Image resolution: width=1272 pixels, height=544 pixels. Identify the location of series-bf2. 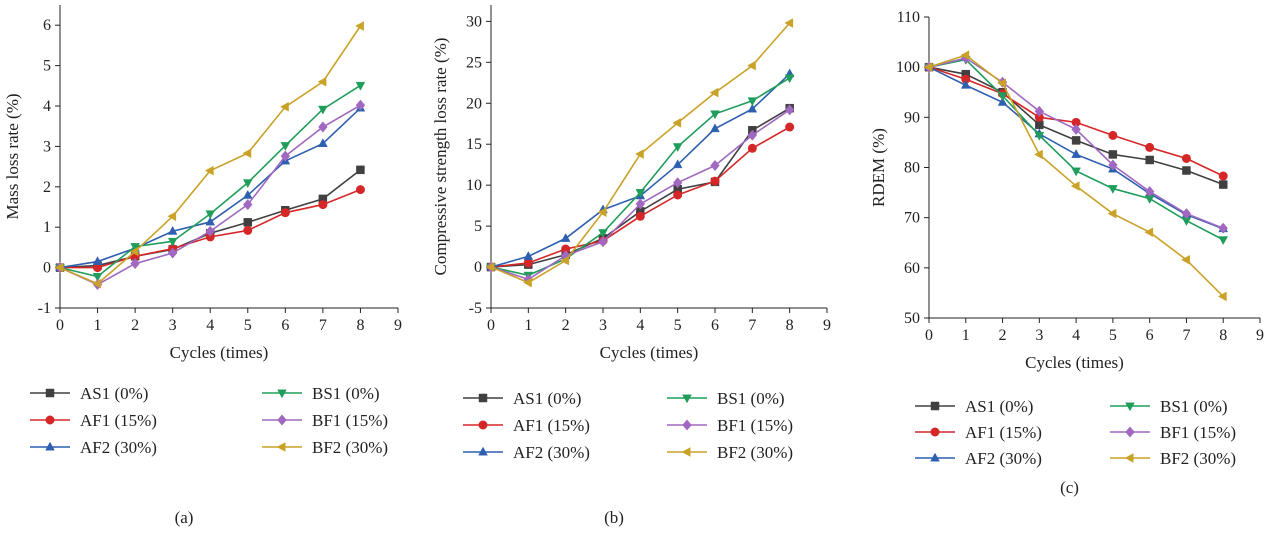
(1075, 176).